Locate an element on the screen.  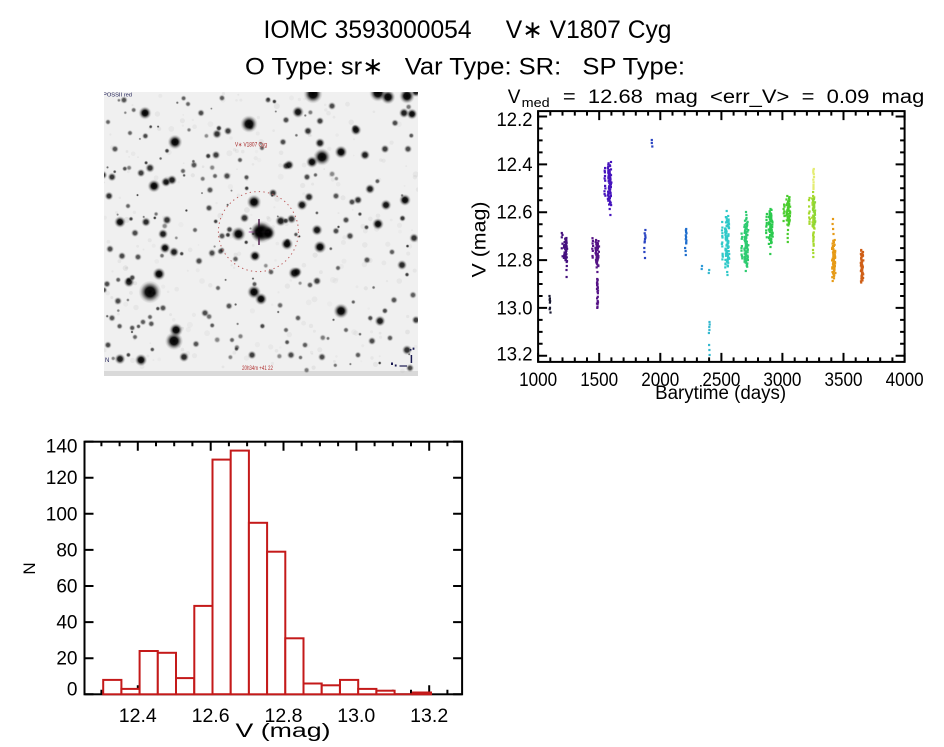
svg-text: 60 is located at coordinates (66, 587).